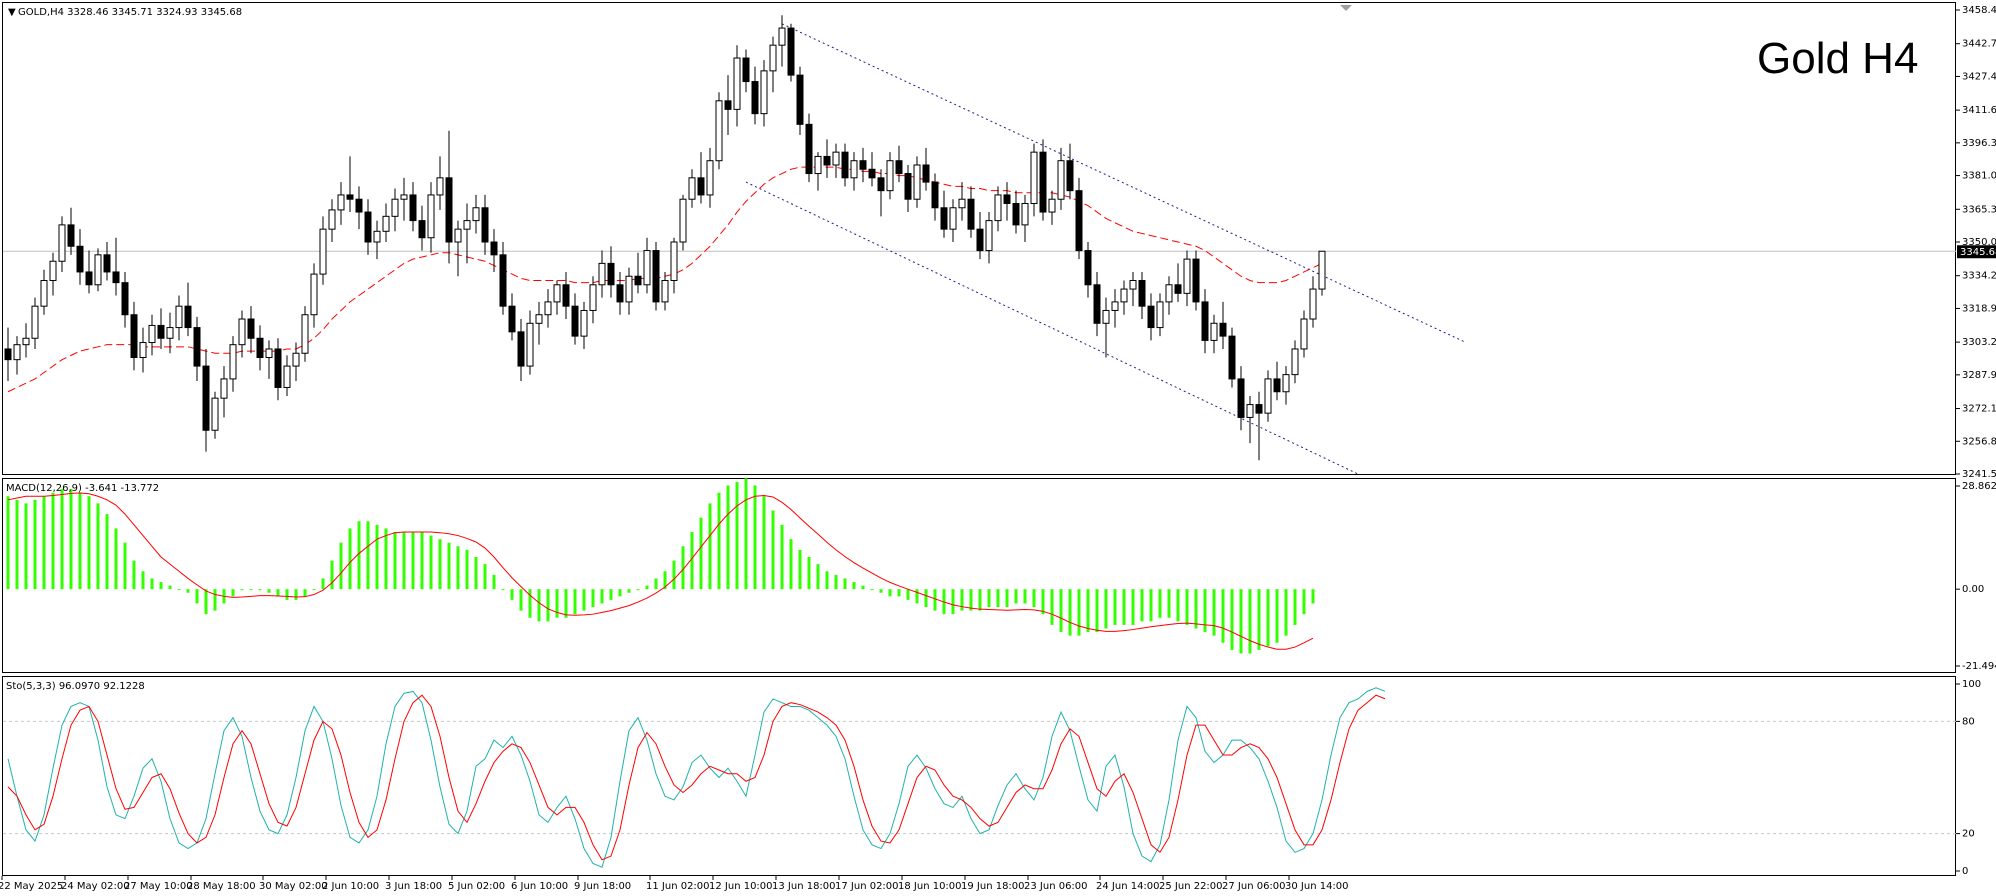 The height and width of the screenshot is (896, 1996). Describe the element at coordinates (12, 12) in the screenshot. I see `price-pane-menu-icon: ▼` at that location.